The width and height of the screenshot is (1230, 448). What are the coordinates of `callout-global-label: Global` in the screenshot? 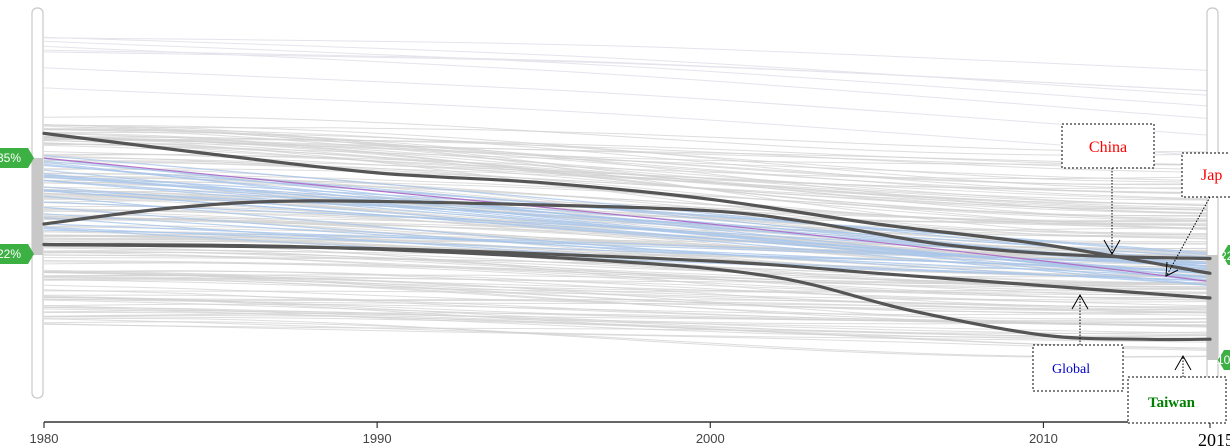 It's located at (1071, 369).